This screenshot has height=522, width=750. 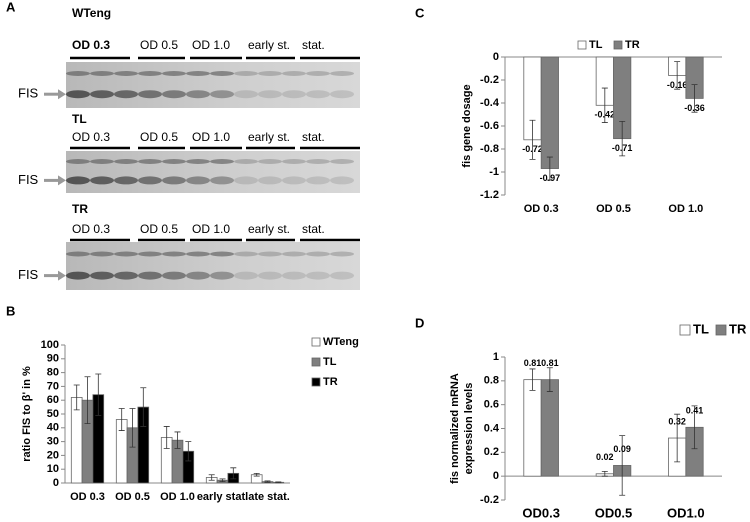 I want to click on value-label: 0.41, so click(x=695, y=411).